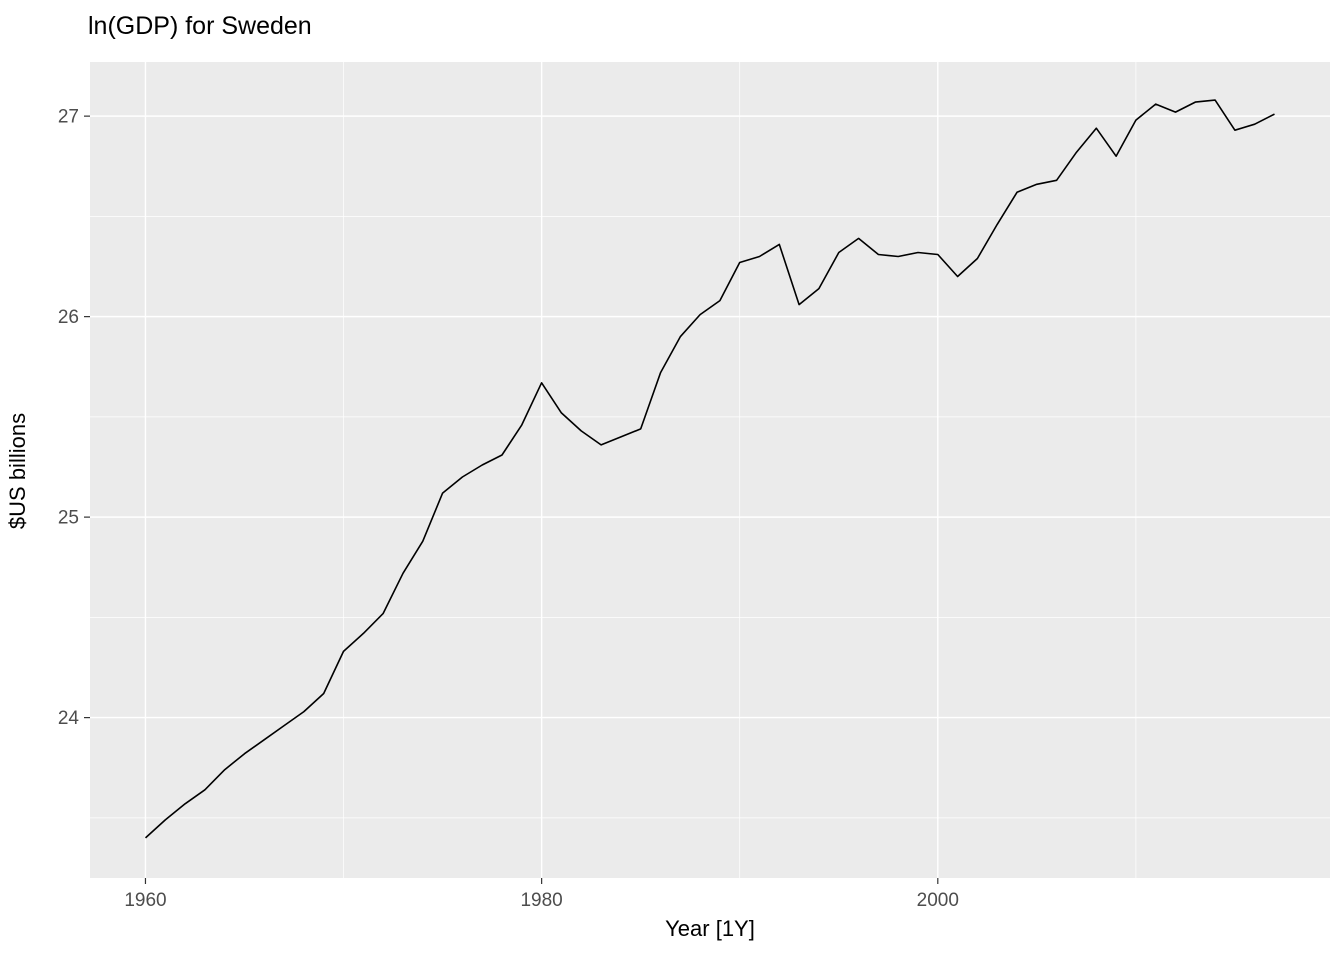 This screenshot has width=1344, height=960. I want to click on x-tick-label: 1960, so click(145, 900).